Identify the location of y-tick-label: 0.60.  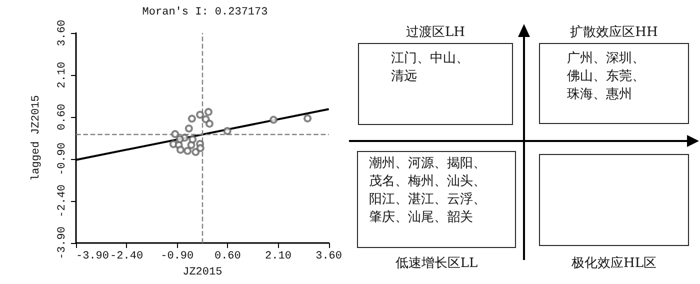
(62, 117).